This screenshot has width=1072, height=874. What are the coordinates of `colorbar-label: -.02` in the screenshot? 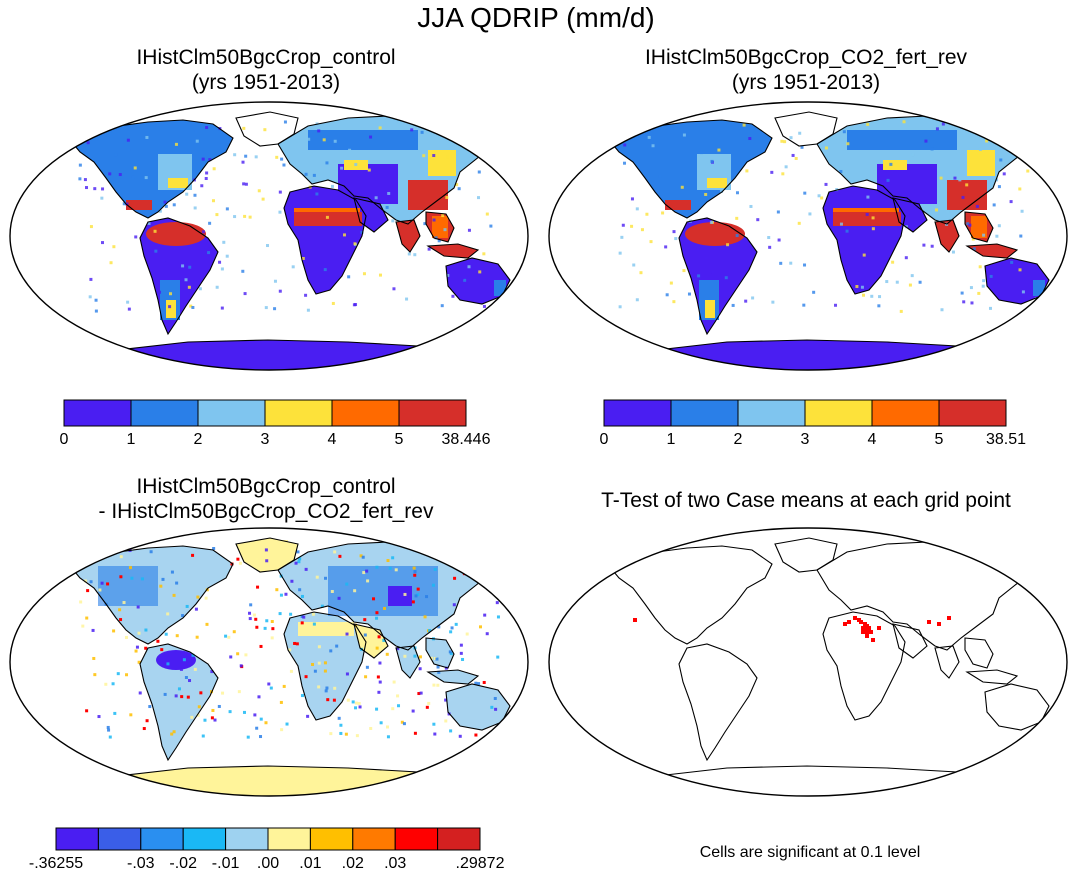 It's located at (183, 863).